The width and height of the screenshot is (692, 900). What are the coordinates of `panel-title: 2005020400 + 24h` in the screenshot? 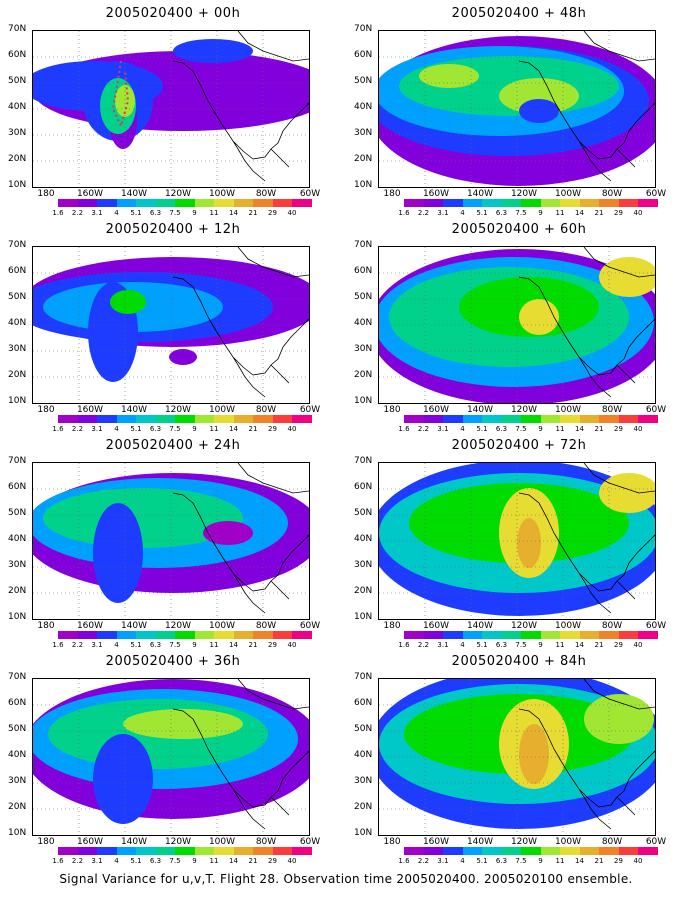 It's located at (173, 445).